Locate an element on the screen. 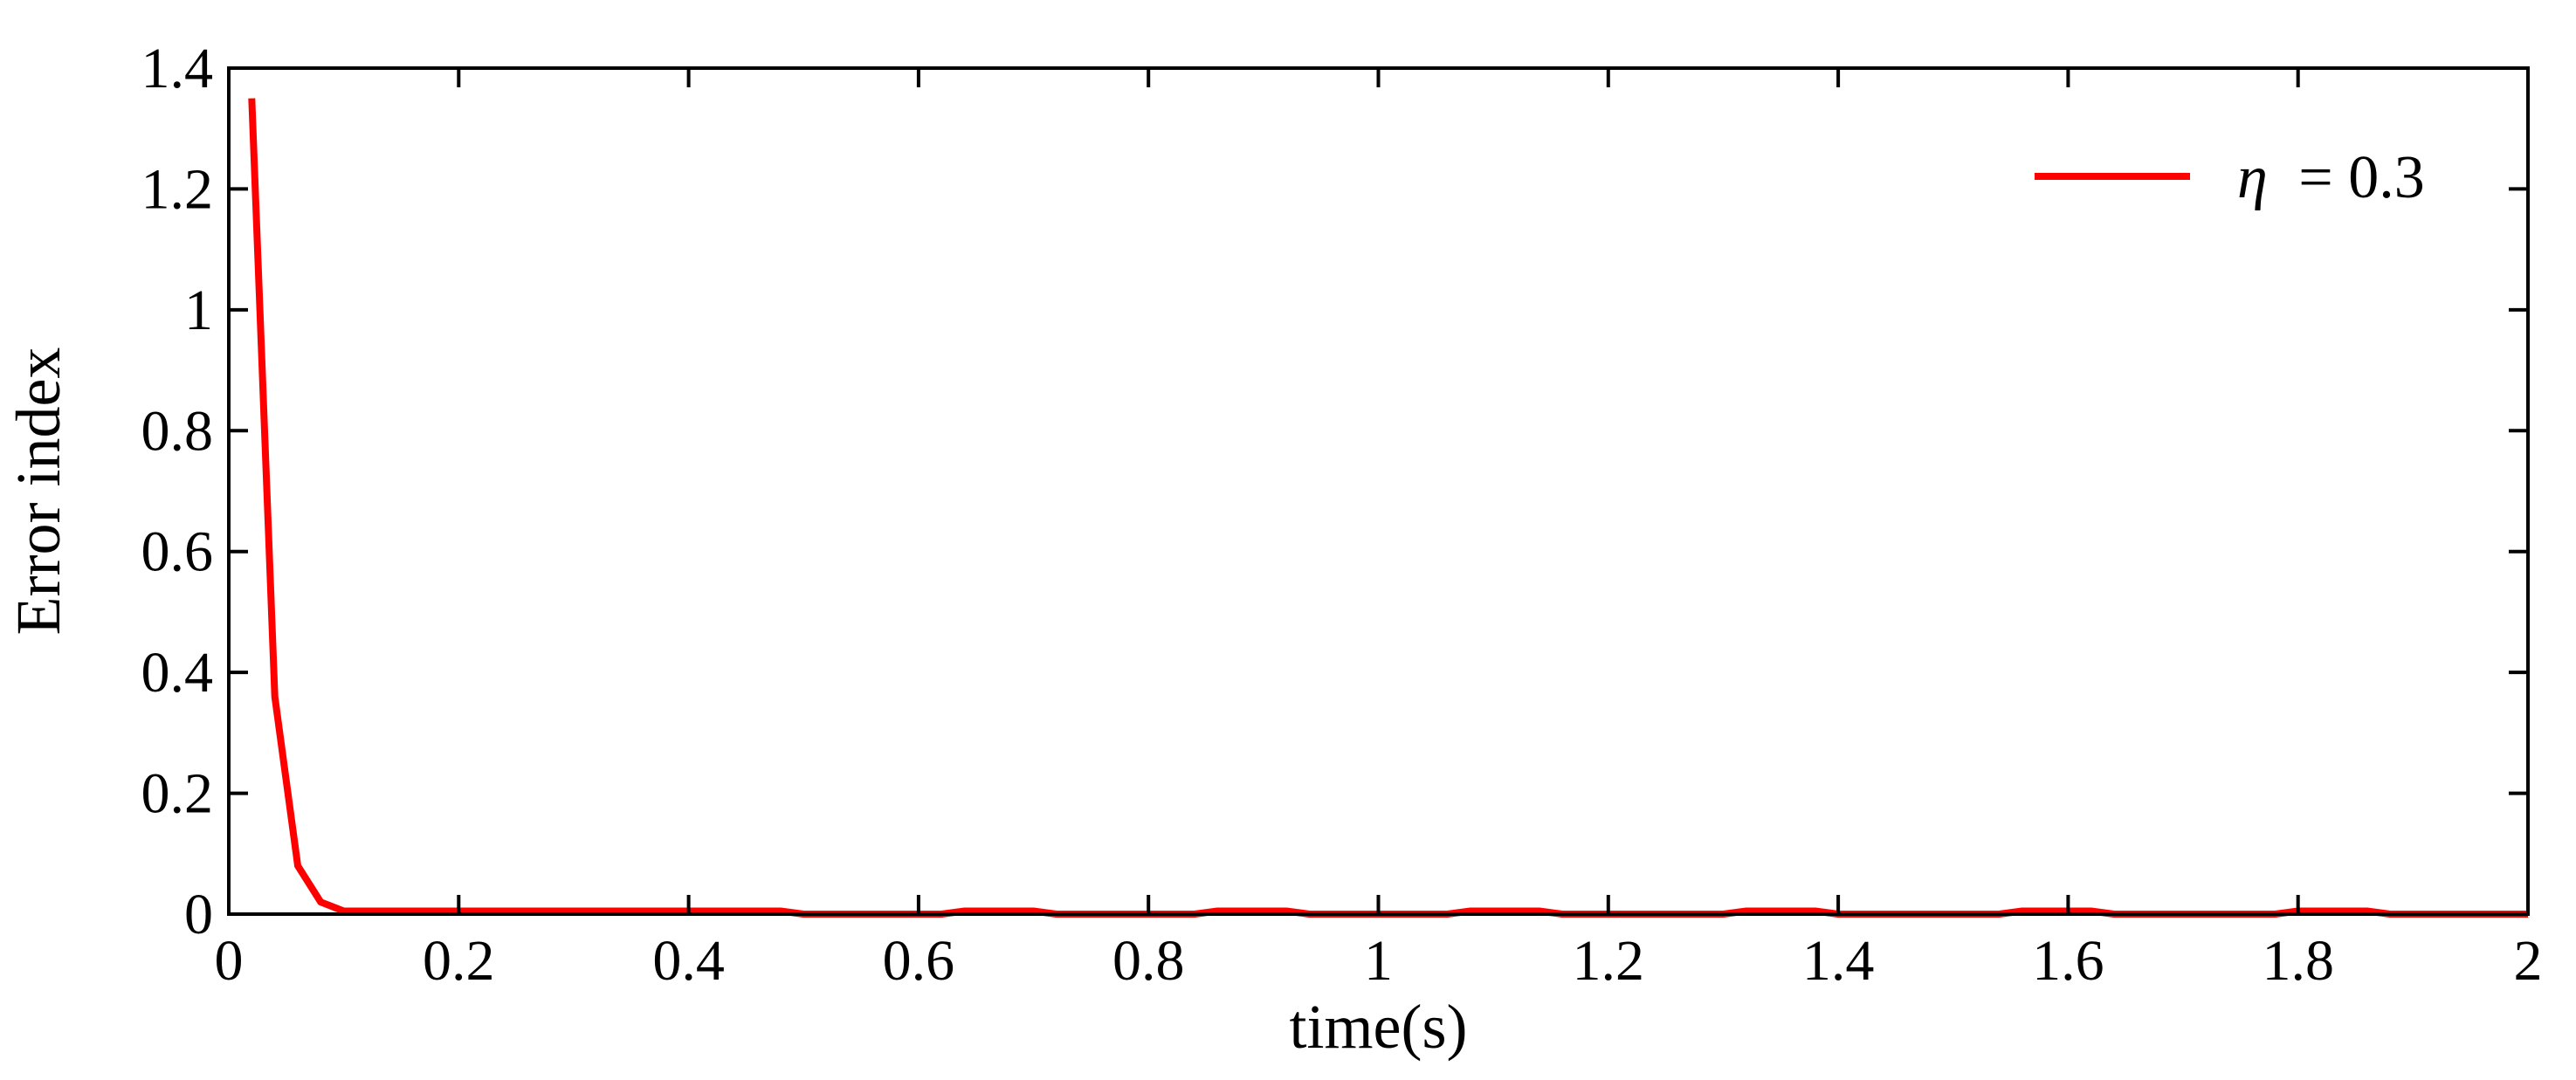 This screenshot has width=2576, height=1080. legend-value: = 0.3 is located at coordinates (2361, 177).